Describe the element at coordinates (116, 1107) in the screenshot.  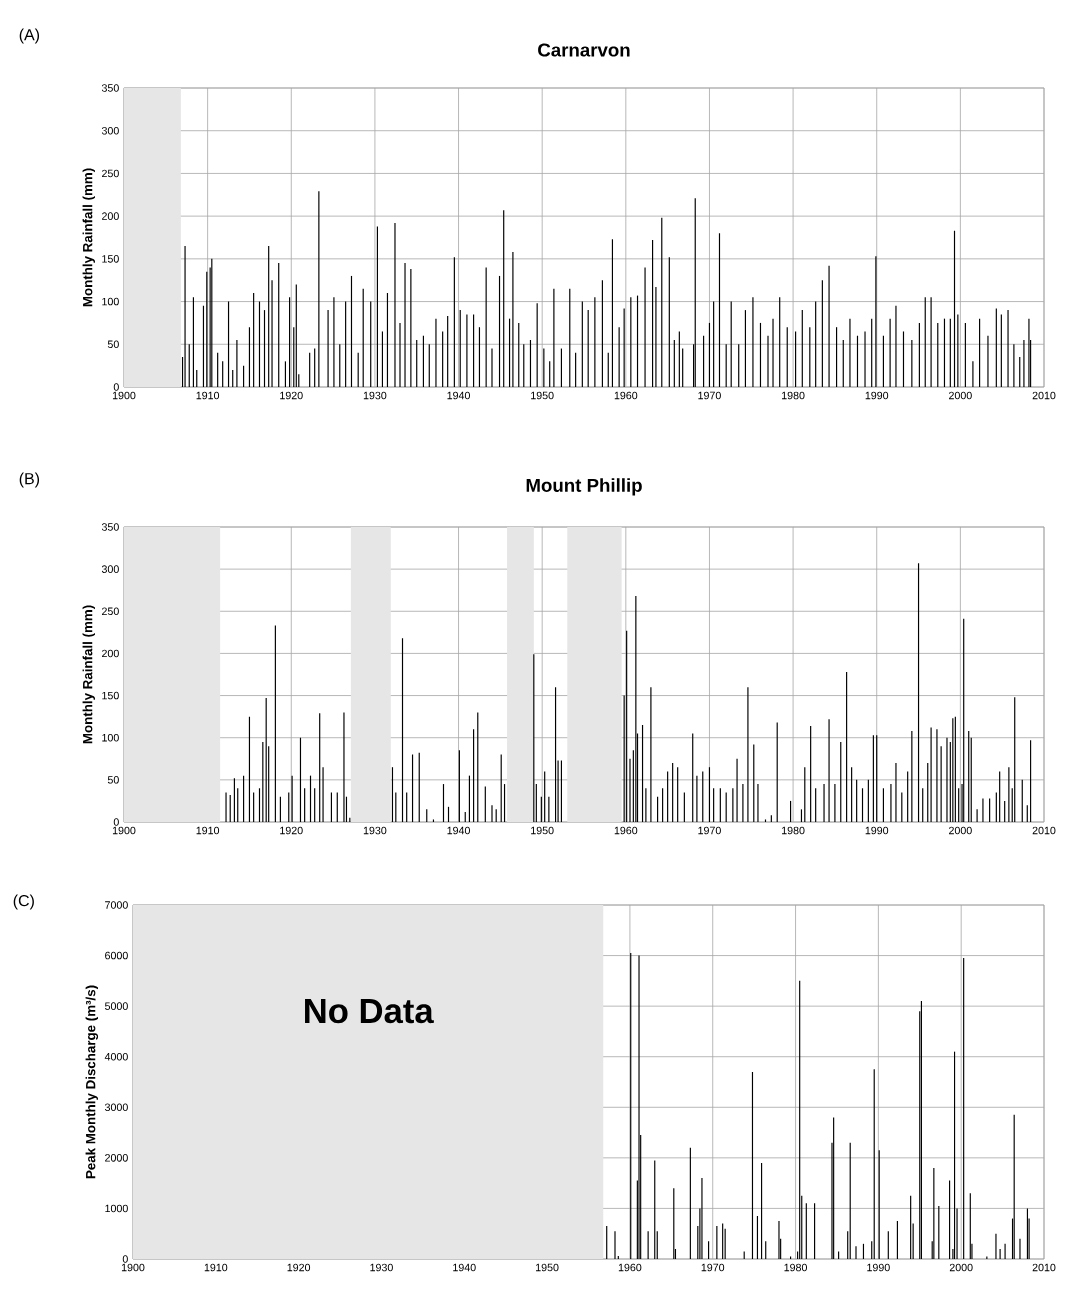
I see `y-tick-label: 3000` at that location.